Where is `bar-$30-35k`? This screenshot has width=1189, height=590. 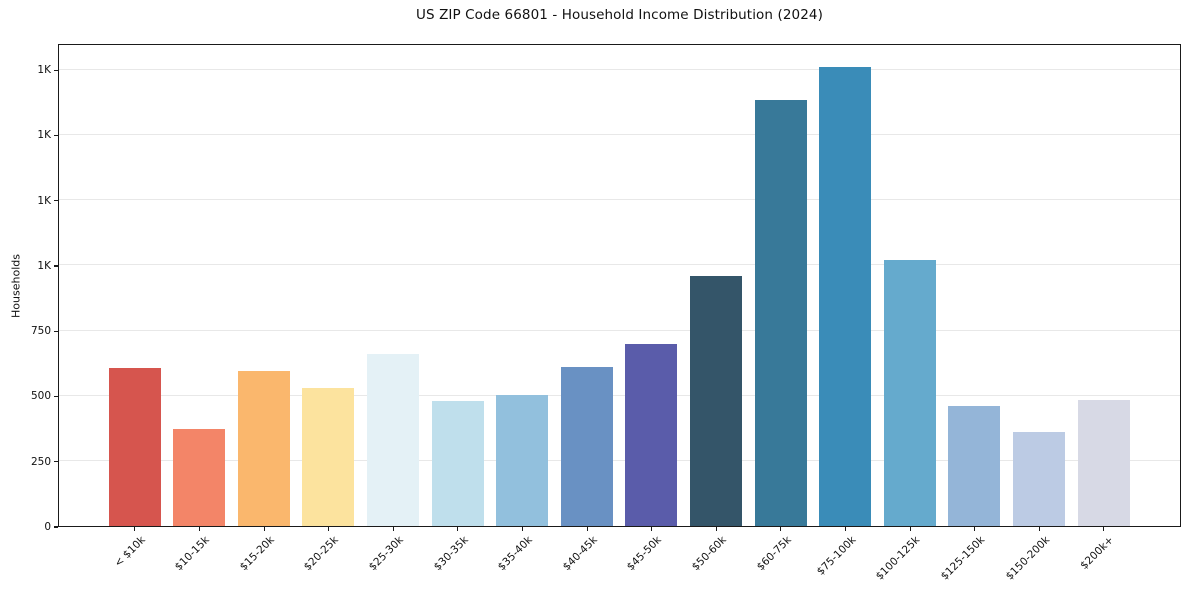 bar-$30-35k is located at coordinates (457, 463).